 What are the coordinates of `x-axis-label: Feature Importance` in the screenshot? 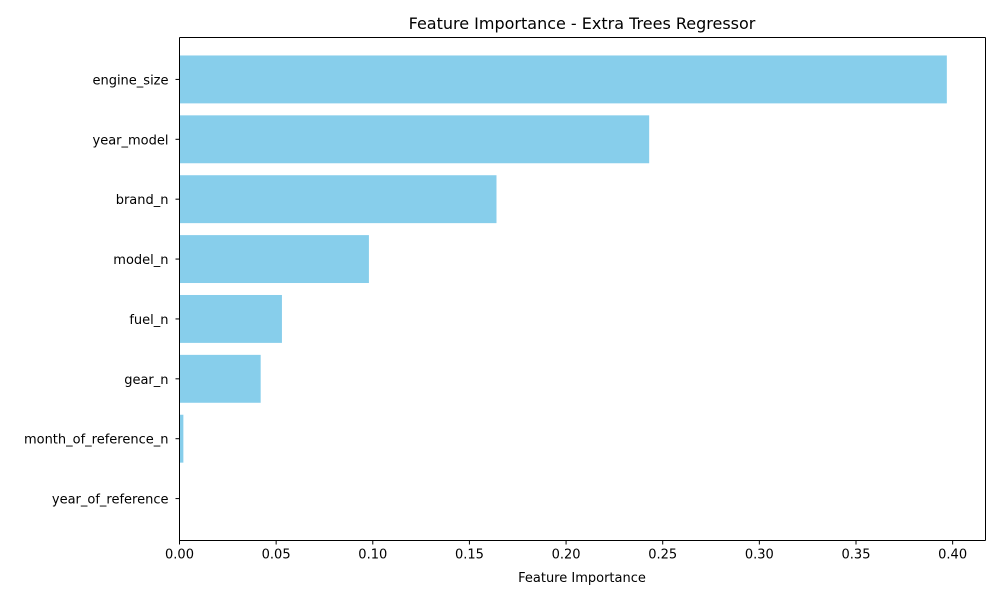 It's located at (582, 578).